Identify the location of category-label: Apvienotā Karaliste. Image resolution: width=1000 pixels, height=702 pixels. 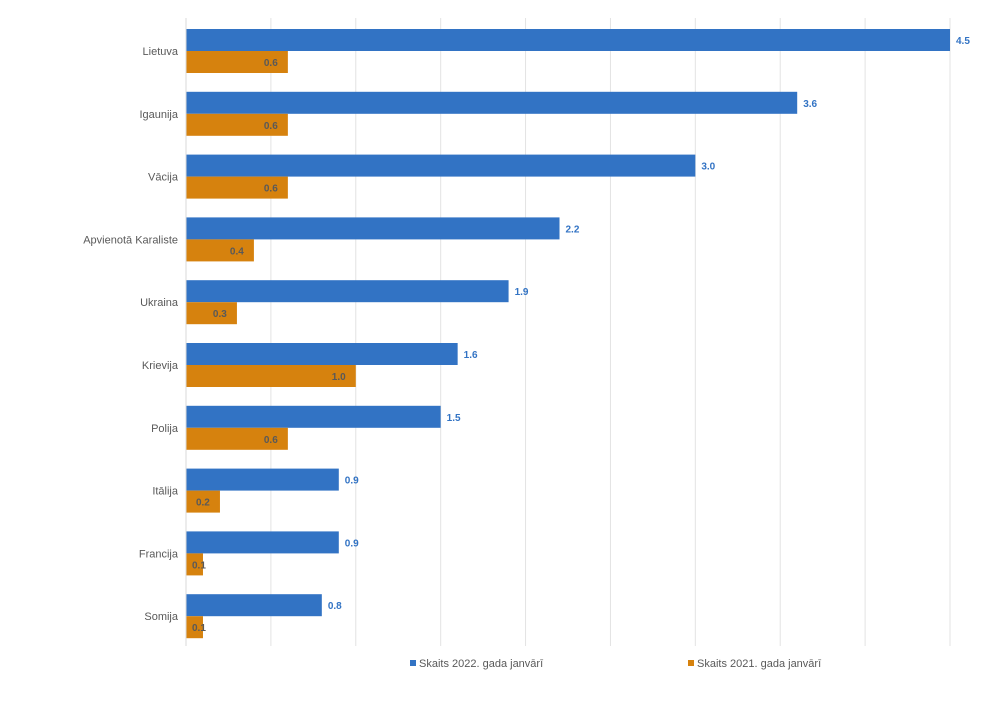
(130, 240).